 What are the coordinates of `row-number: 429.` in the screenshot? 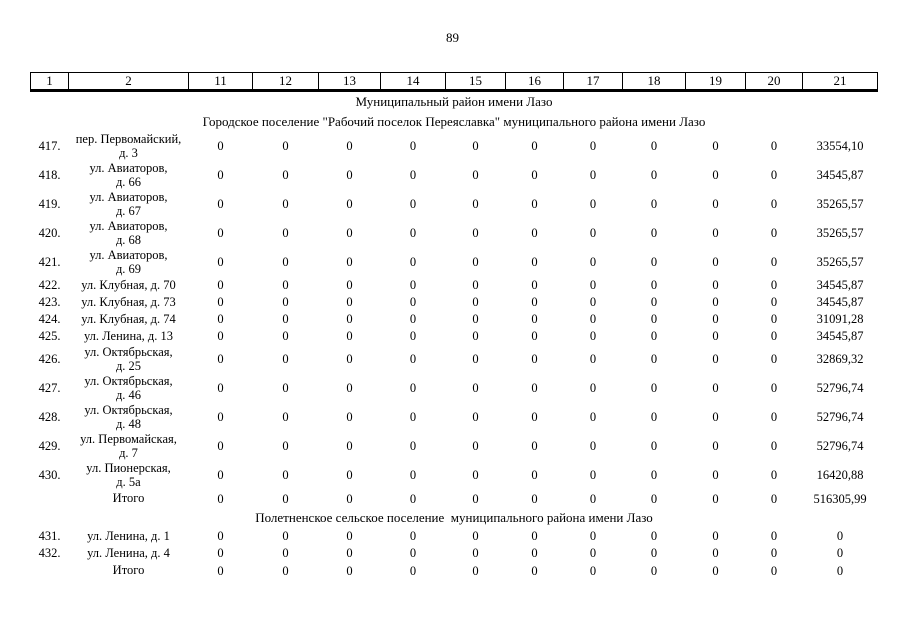 It's located at (49, 446).